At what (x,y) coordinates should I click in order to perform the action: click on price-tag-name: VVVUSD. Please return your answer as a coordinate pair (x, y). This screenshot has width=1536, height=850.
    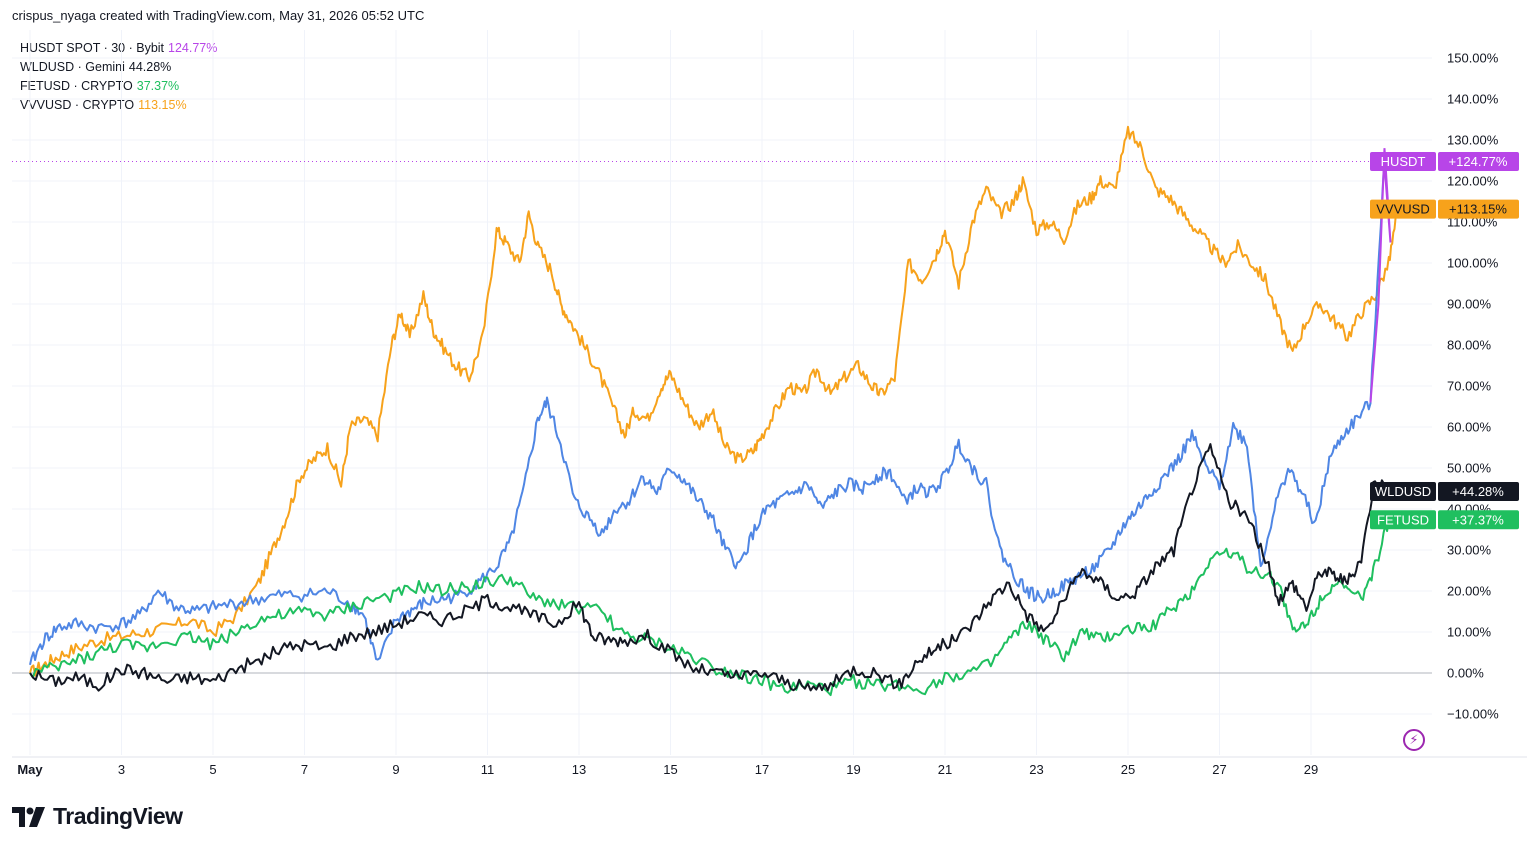
    Looking at the image, I should click on (1402, 209).